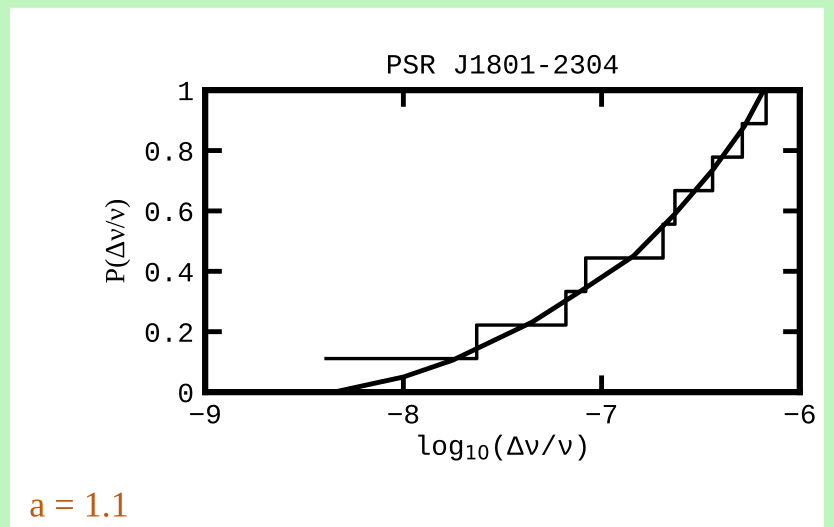  Describe the element at coordinates (502, 447) in the screenshot. I see `x-axis-title: log$_{10}$(Δν/ν)` at that location.